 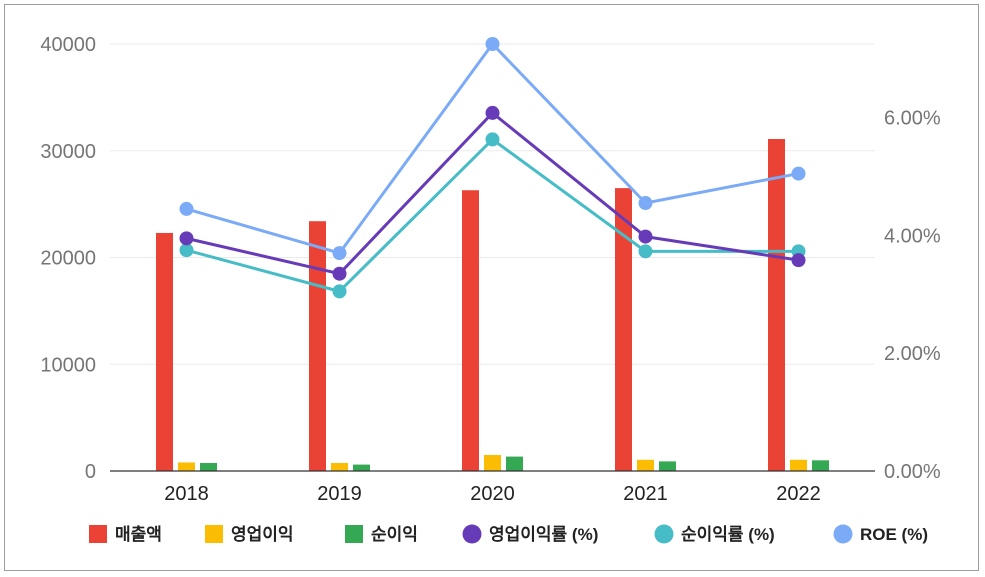 What do you see at coordinates (798, 494) in the screenshot?
I see `x-tick-label: 2022` at bounding box center [798, 494].